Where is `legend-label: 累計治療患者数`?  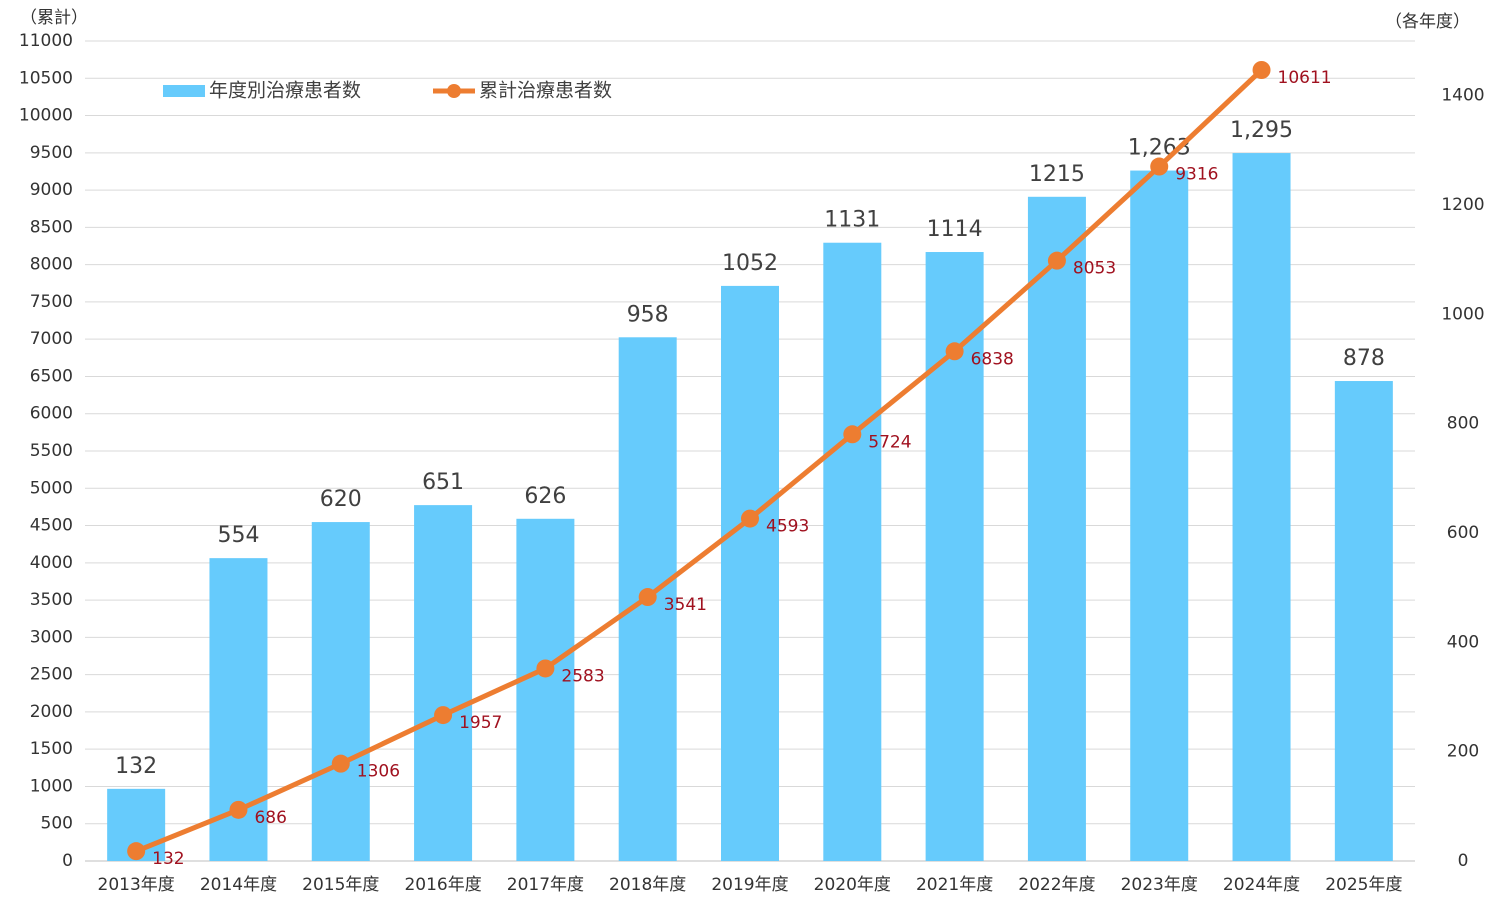
legend-label: 累計治療患者数 is located at coordinates (545, 91).